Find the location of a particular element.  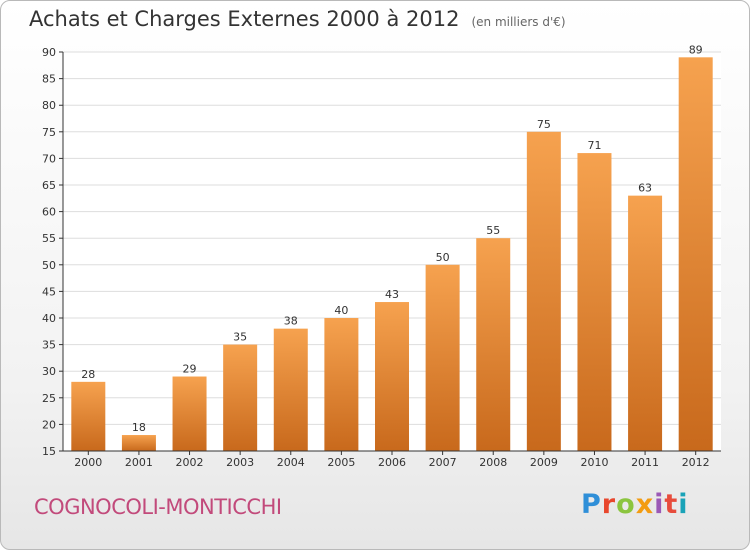

bar-value-label: 63 is located at coordinates (645, 188).